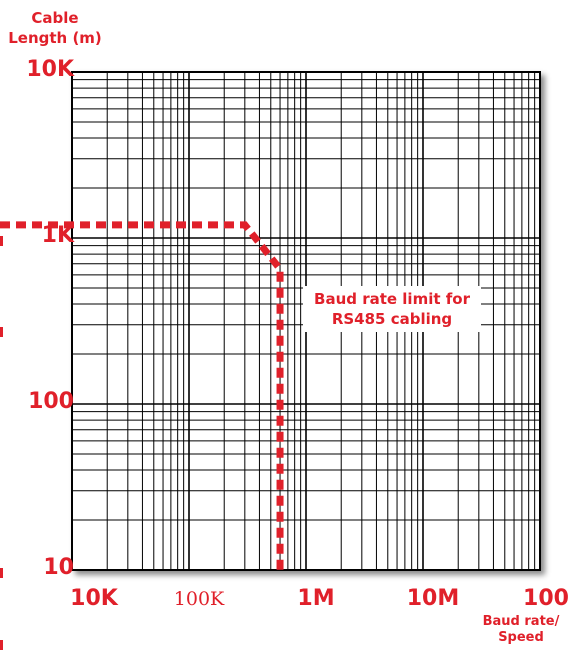 This screenshot has width=585, height=653. I want to click on y-tick-label: 100, so click(51, 401).